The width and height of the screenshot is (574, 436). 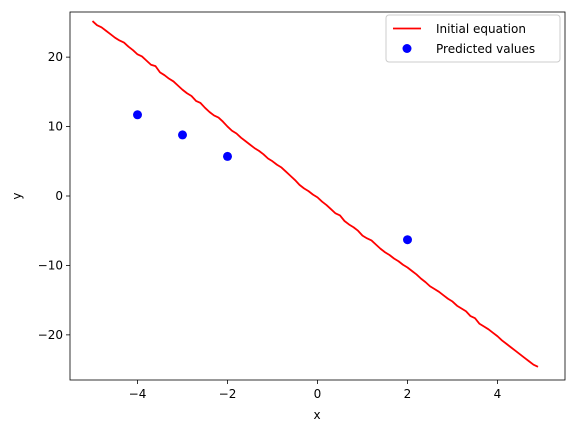 I want to click on x-tick-label: 0, so click(x=318, y=394).